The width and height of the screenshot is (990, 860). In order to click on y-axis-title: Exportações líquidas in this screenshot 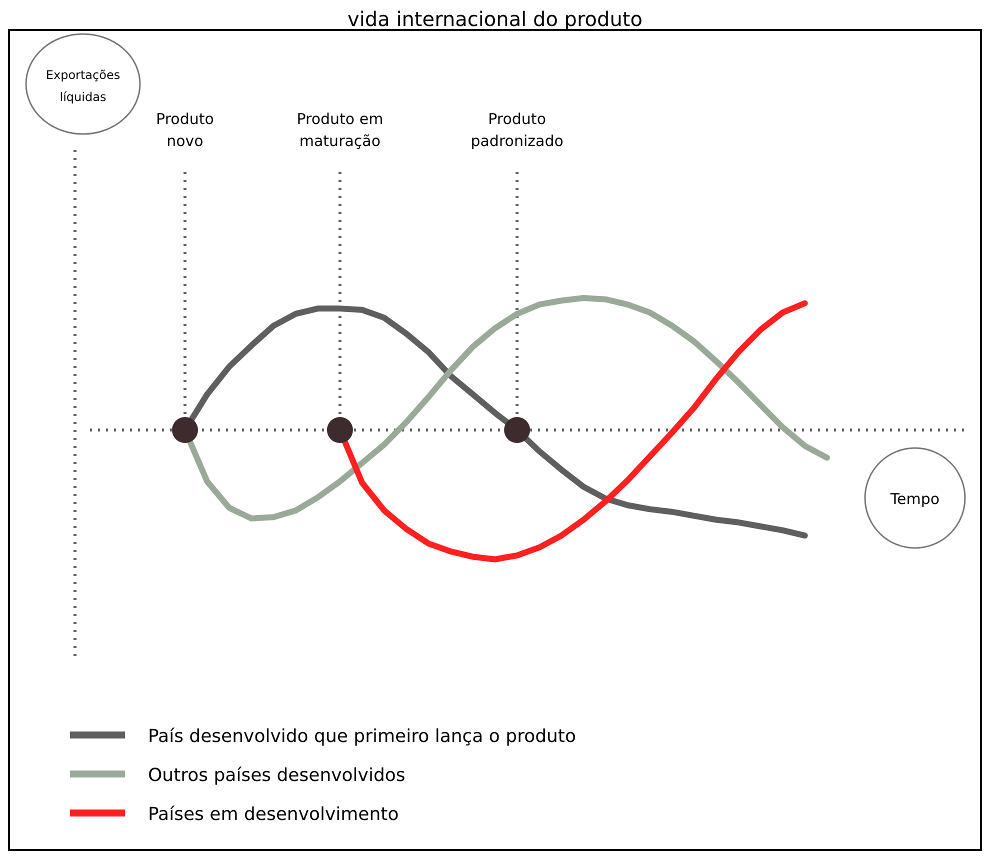, I will do `click(83, 86)`.